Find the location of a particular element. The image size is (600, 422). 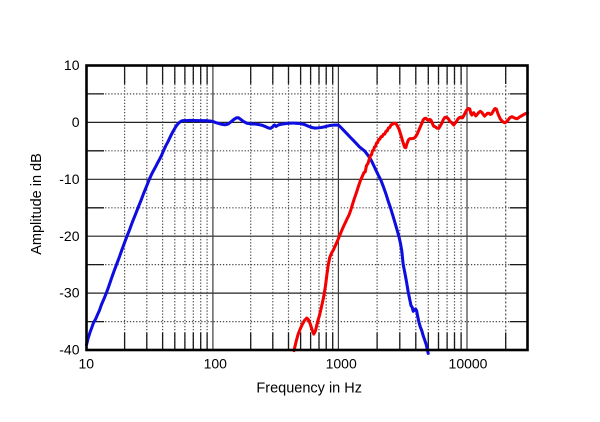

svg-text: 1000 is located at coordinates (341, 363).